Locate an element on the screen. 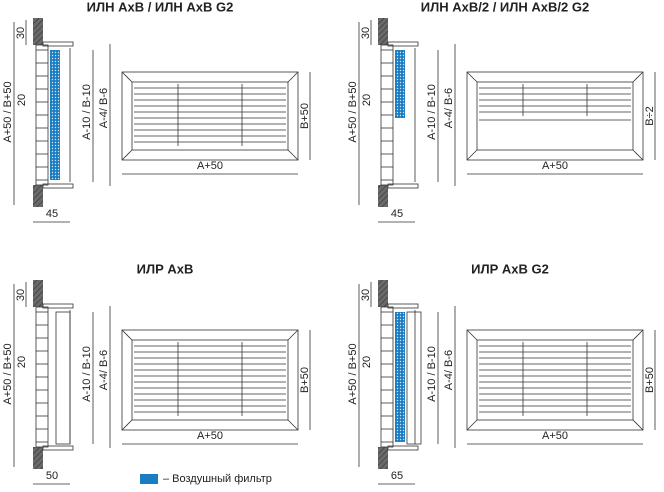  dimension-label: B÷2 is located at coordinates (650, 116).